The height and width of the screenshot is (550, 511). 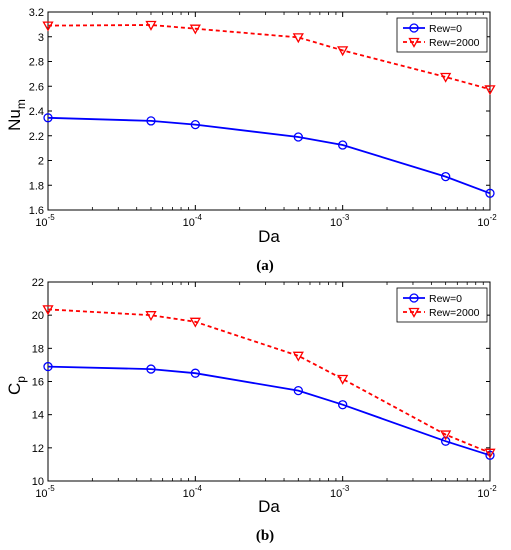 I want to click on series-rew-2000, so click(x=269, y=58).